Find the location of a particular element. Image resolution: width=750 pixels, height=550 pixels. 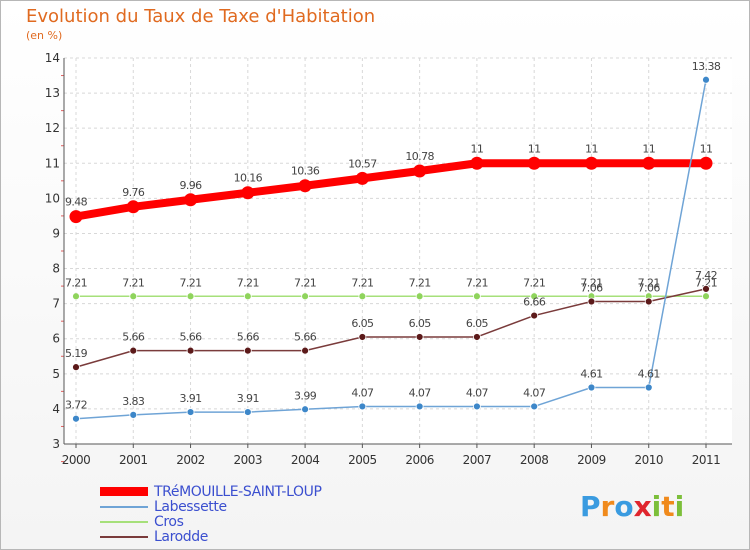

data-label: 9.96 is located at coordinates (190, 185).